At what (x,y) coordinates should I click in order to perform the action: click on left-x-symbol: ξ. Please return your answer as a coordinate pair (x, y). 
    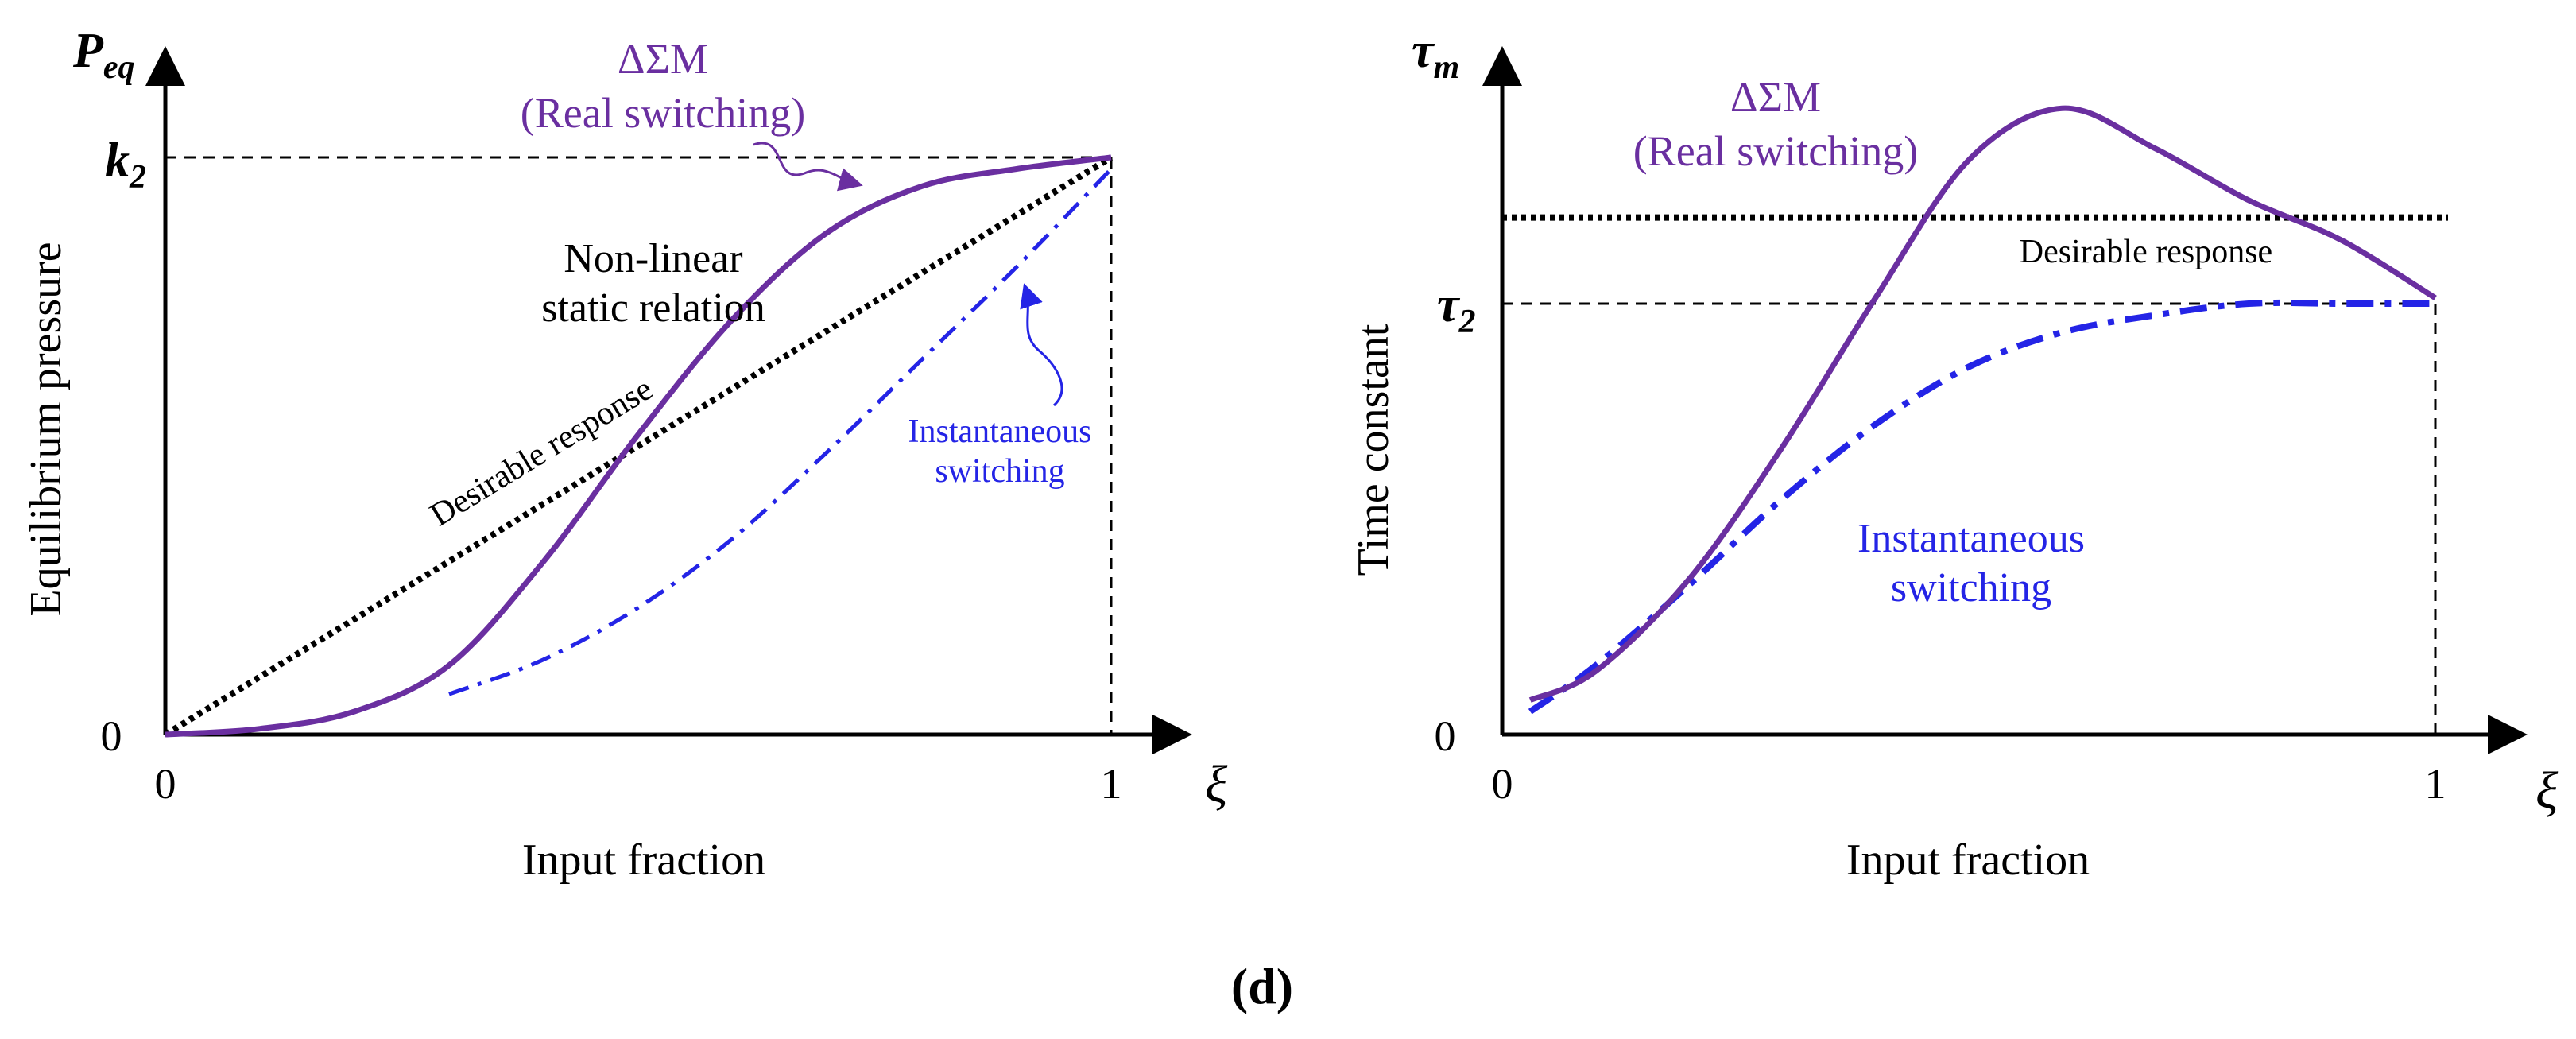
    Looking at the image, I should click on (1216, 784).